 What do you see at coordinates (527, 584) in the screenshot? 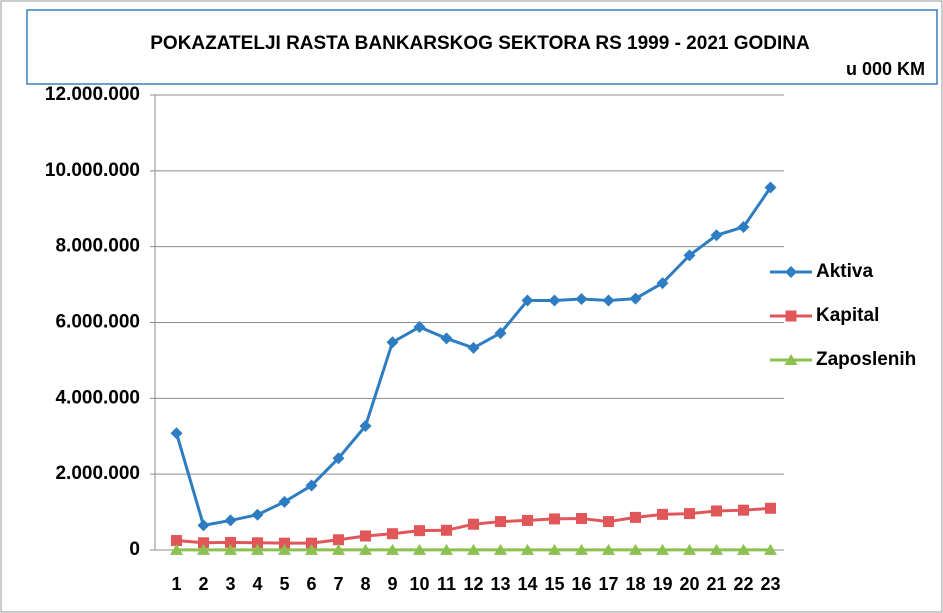
I see `x-tick-label: 14` at bounding box center [527, 584].